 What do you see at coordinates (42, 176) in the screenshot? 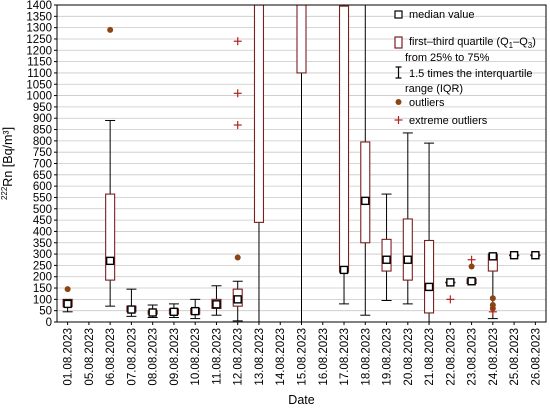
I see `y-tick-label: 650` at bounding box center [42, 176].